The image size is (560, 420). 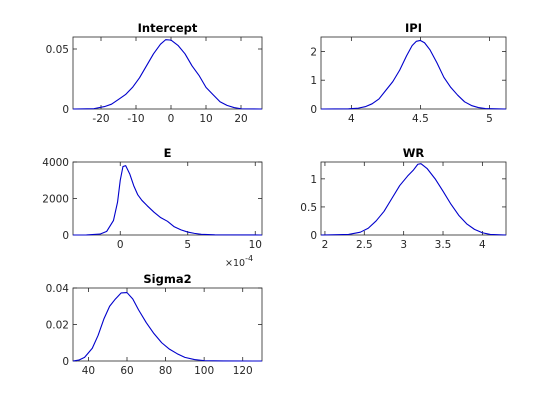 I want to click on subplot-title: IPI, so click(x=413, y=28).